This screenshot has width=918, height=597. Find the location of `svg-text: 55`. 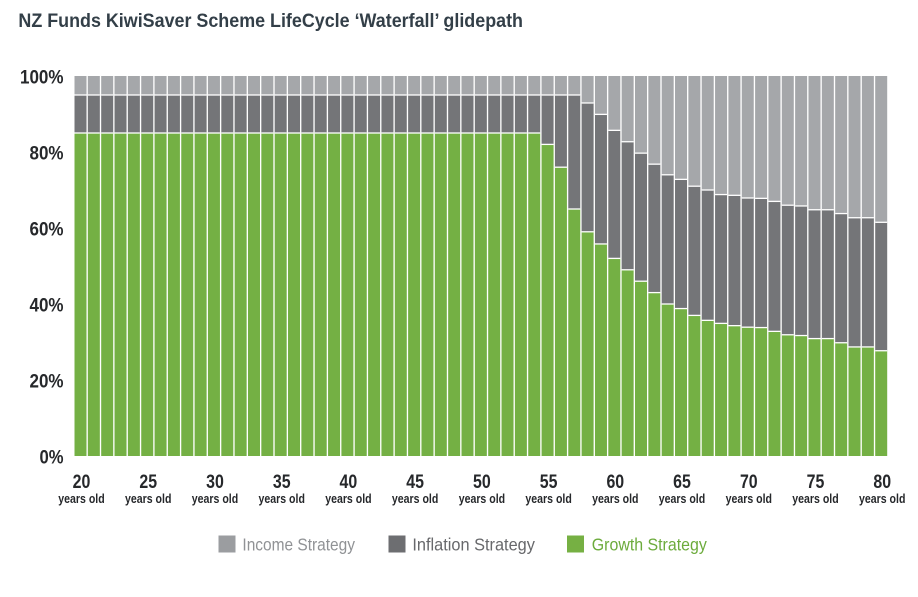

svg-text: 55 is located at coordinates (549, 482).